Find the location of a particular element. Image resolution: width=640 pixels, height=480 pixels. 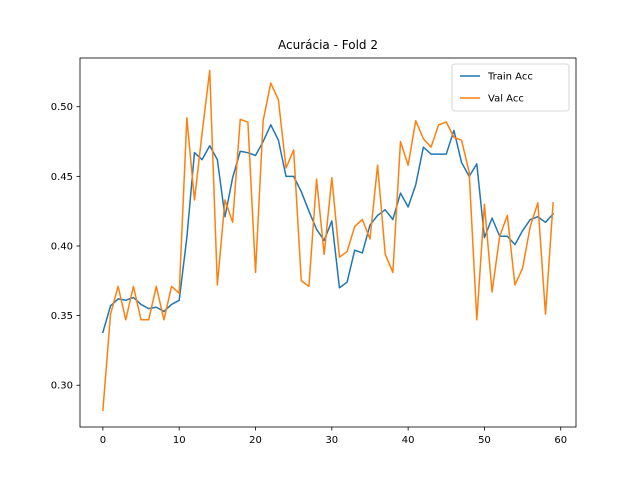

legend: Train Acc Val Acc is located at coordinates (510, 87).